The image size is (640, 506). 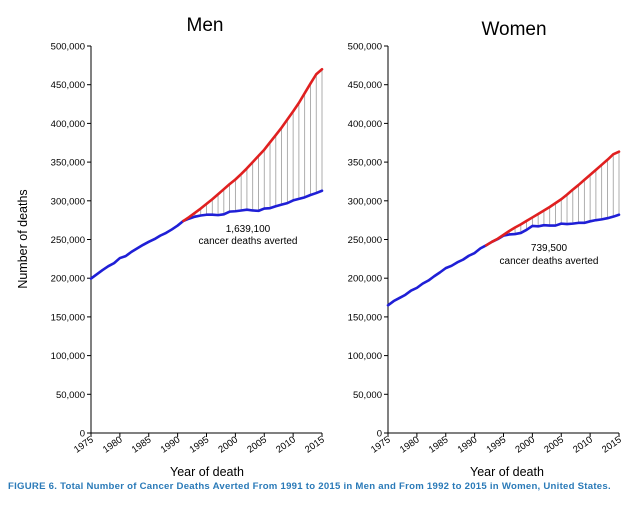 I want to click on men-y-tick-label: 50,000, so click(x=70, y=395).